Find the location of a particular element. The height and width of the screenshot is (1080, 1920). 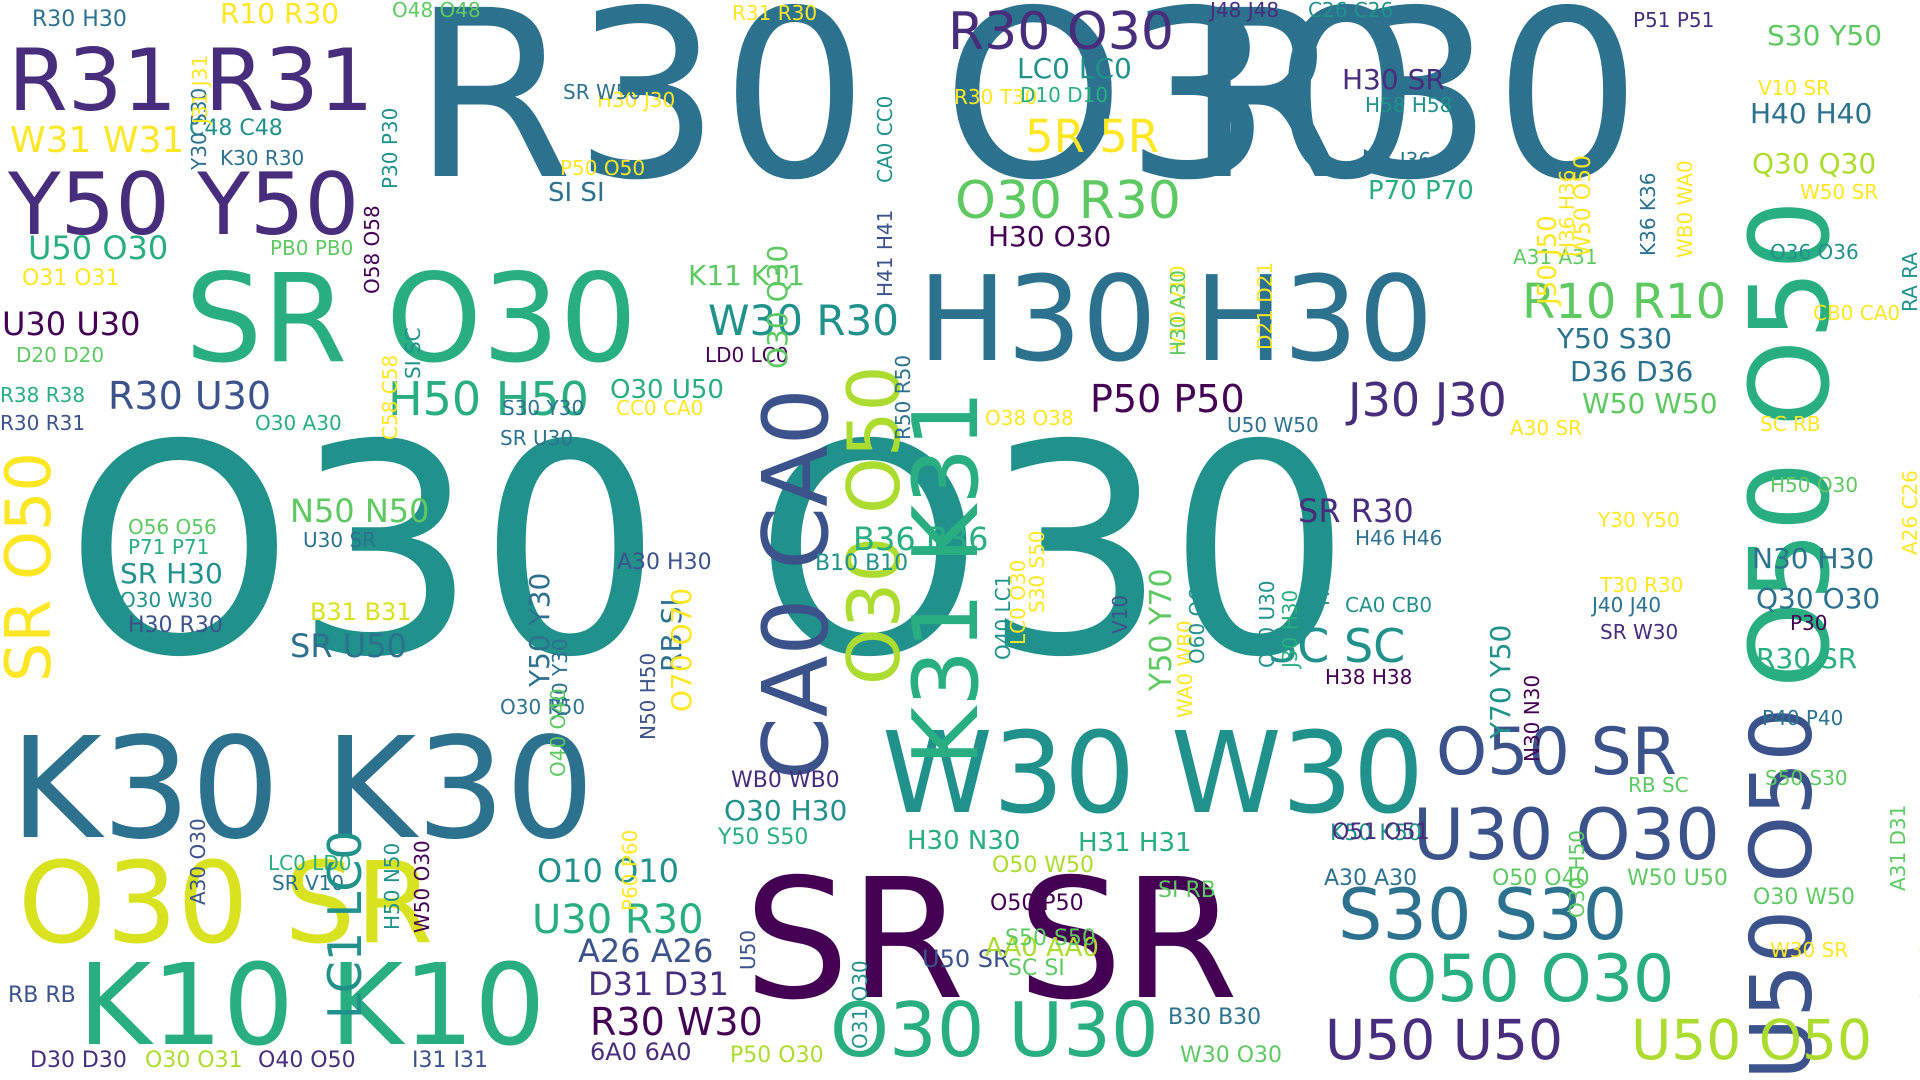

cloud-word: CA0 CC0 is located at coordinates (885, 139).